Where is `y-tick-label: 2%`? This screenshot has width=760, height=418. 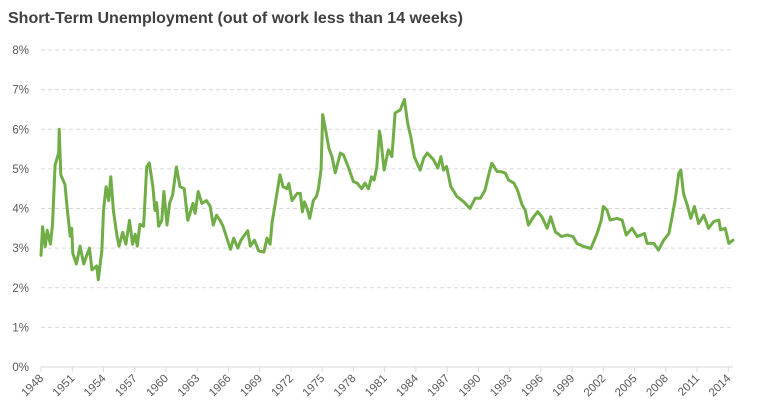 y-tick-label: 2% is located at coordinates (20, 289).